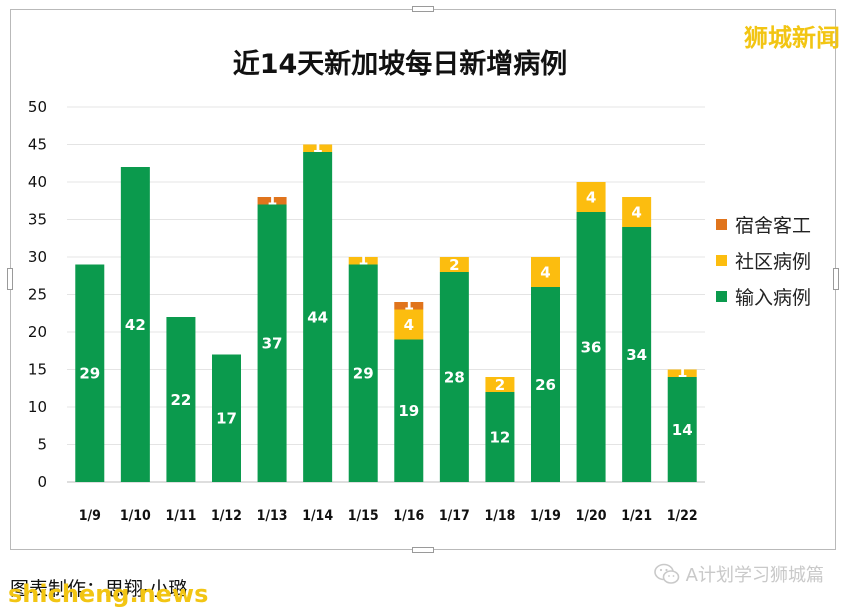 This screenshot has width=852, height=610. I want to click on legend-item-imported: 输入病例, so click(763, 296).